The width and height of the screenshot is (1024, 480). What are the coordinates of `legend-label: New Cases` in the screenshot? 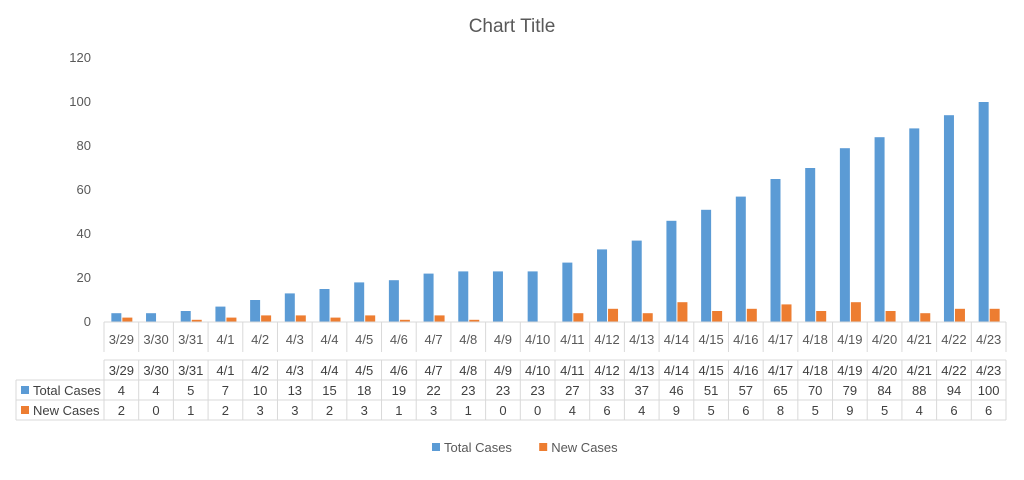 It's located at (584, 447).